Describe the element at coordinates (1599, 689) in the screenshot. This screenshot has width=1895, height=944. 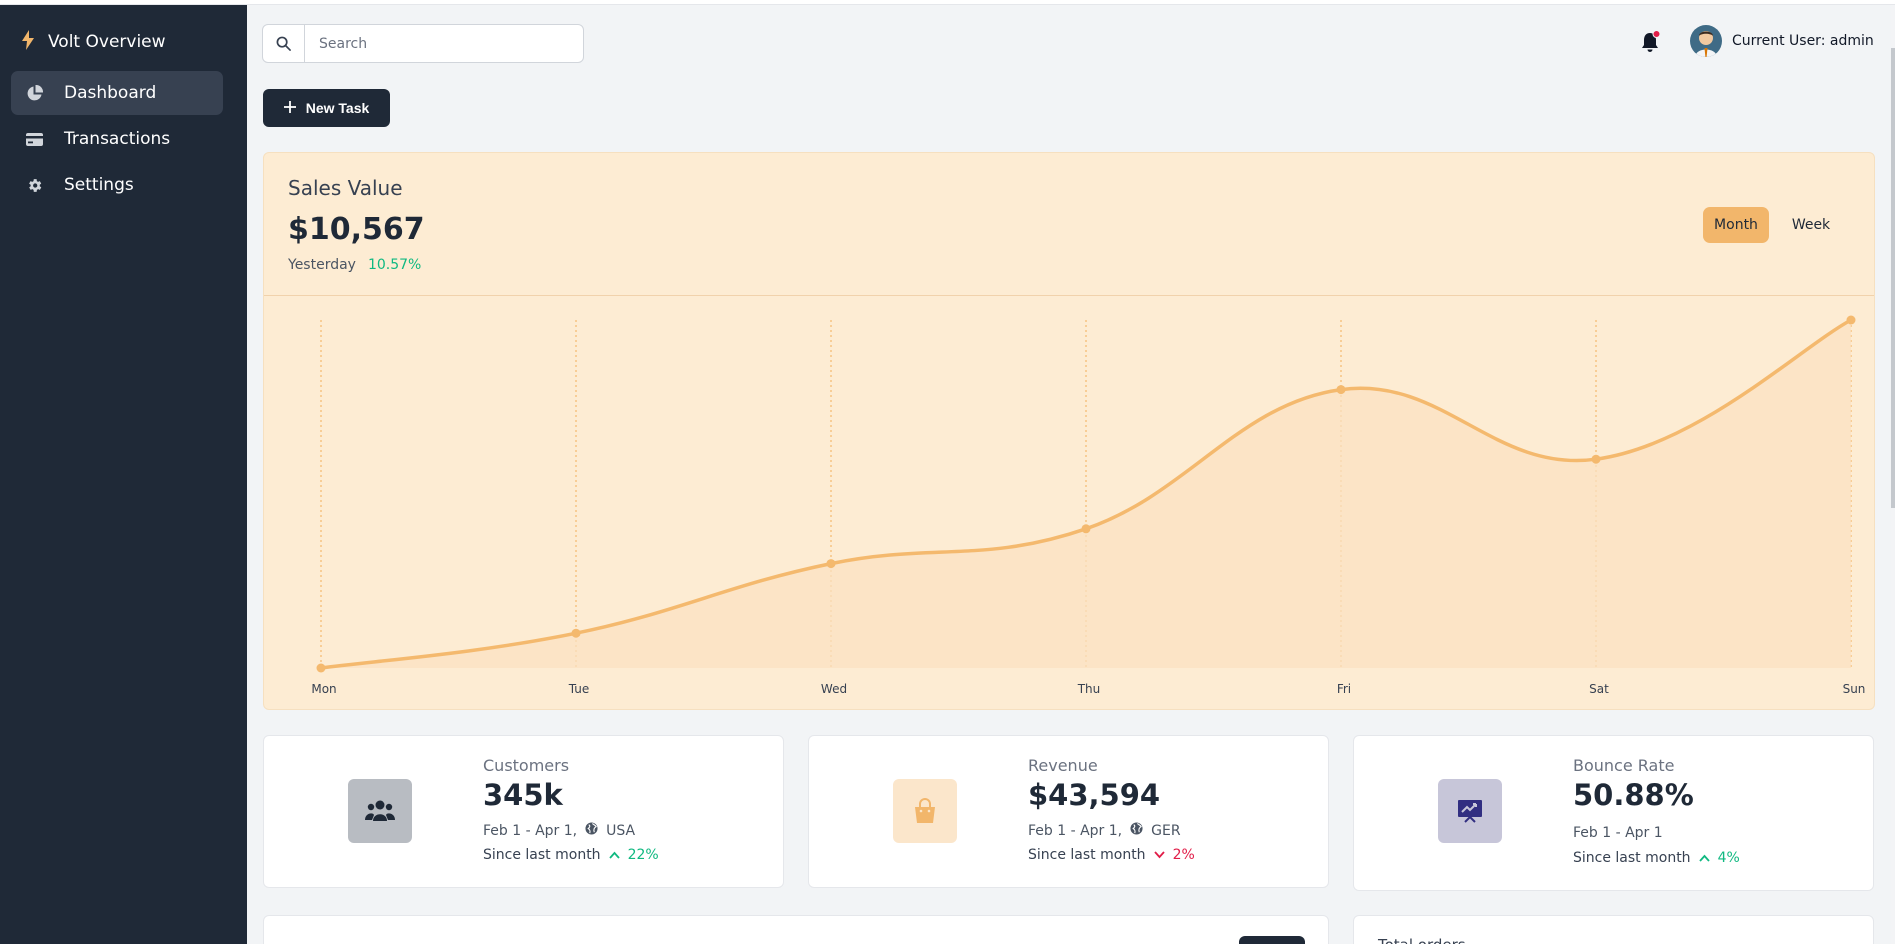
I see `x-tick-label: Sat` at that location.